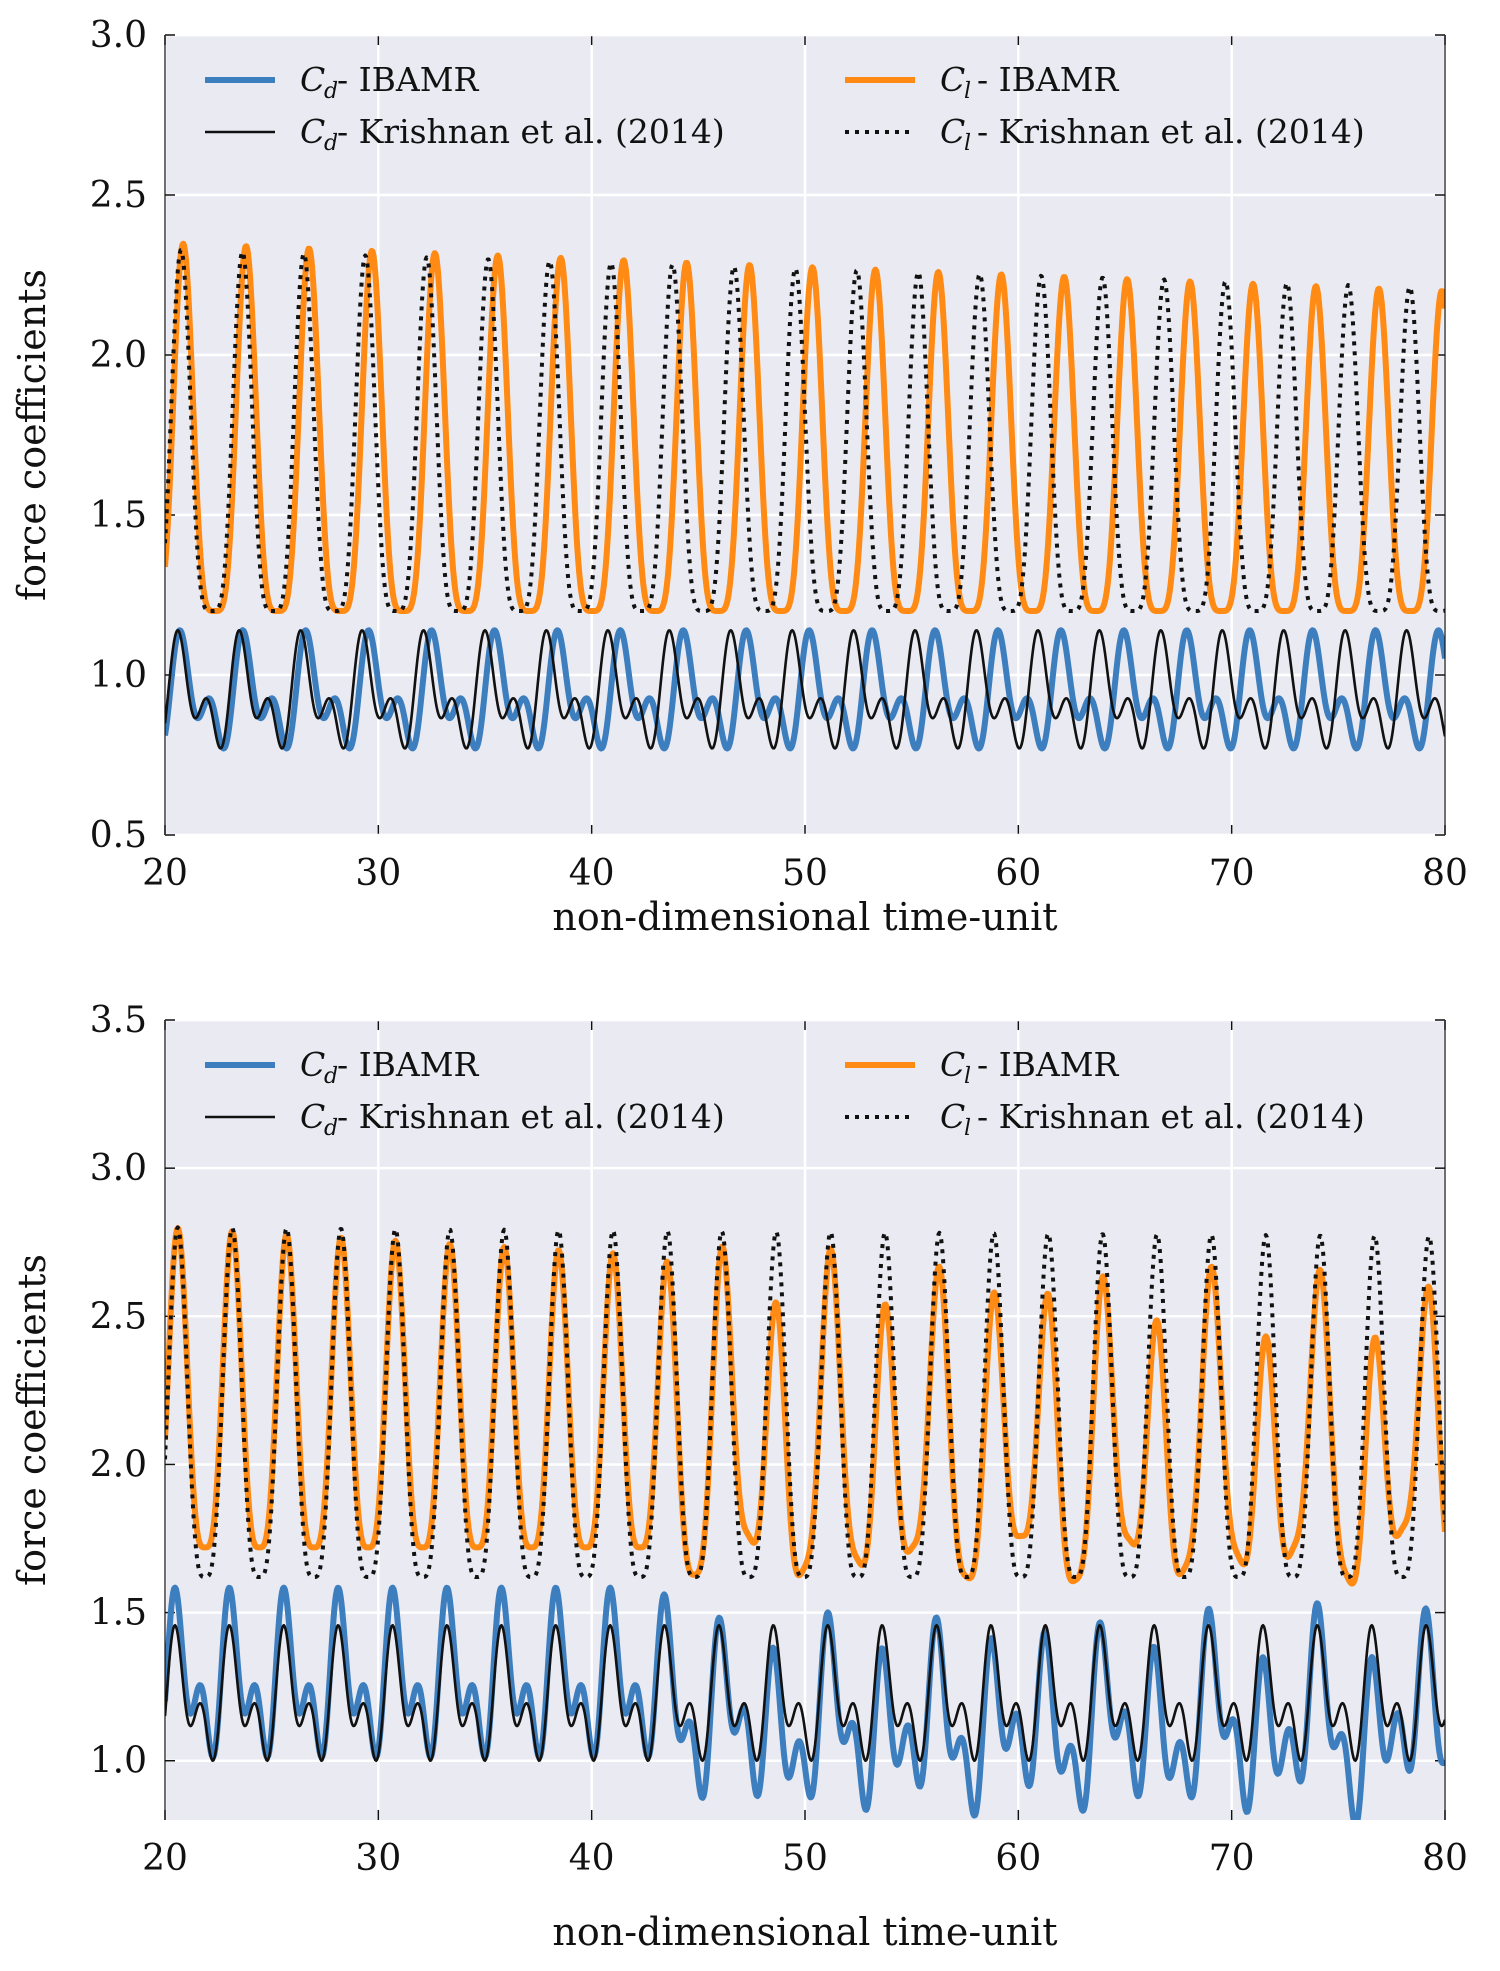 The height and width of the screenshot is (1971, 1500). Describe the element at coordinates (118, 1020) in the screenshot. I see `y-tick-label: 3.5` at that location.